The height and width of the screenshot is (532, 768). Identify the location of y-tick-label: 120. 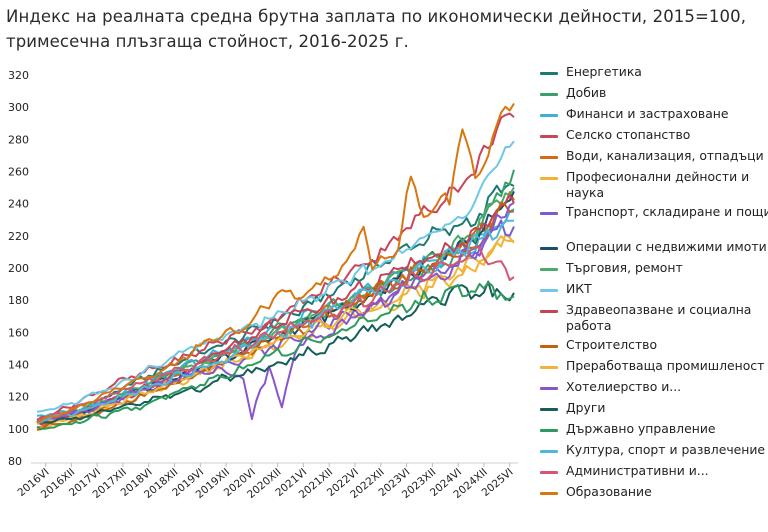
(18, 397).